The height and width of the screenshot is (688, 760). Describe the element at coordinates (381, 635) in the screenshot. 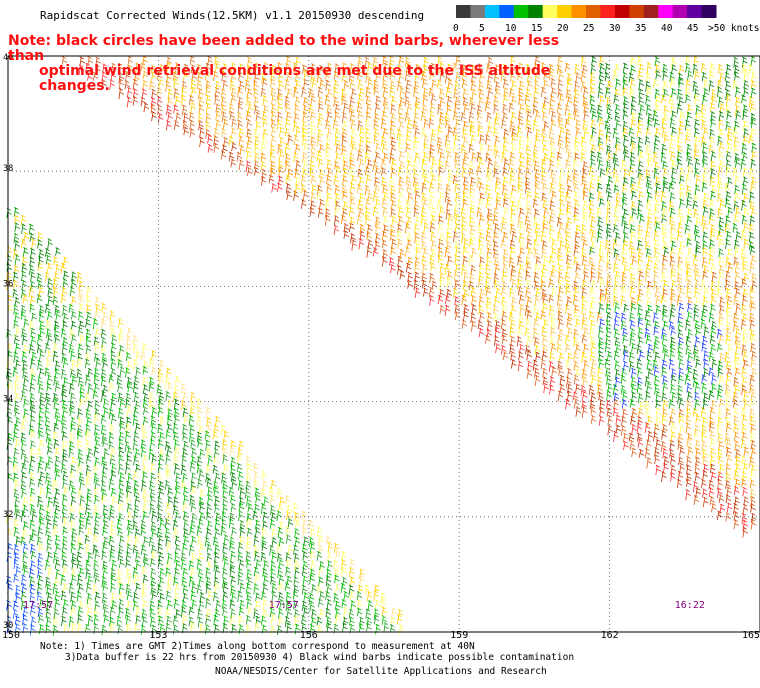

I see `x-tick-labels: 150 153 156 159 162 165` at that location.